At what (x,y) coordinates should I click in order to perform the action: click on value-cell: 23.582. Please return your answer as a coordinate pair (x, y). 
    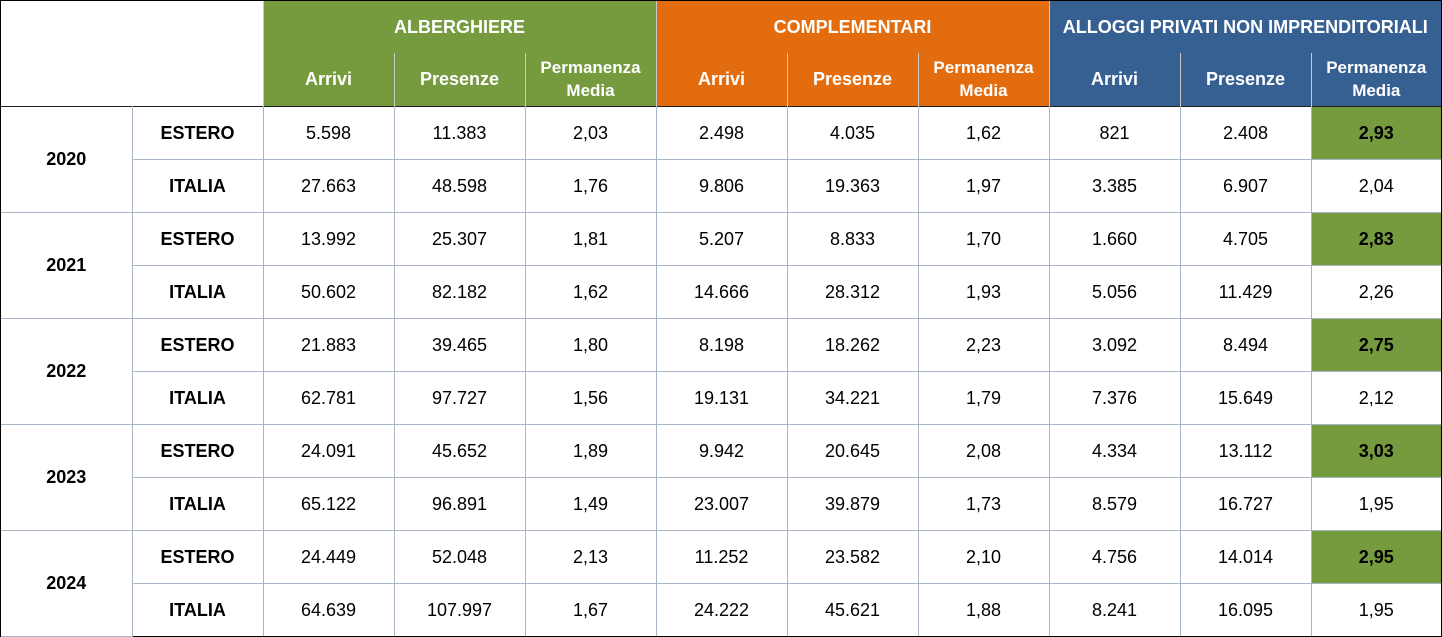
    Looking at the image, I should click on (852, 557).